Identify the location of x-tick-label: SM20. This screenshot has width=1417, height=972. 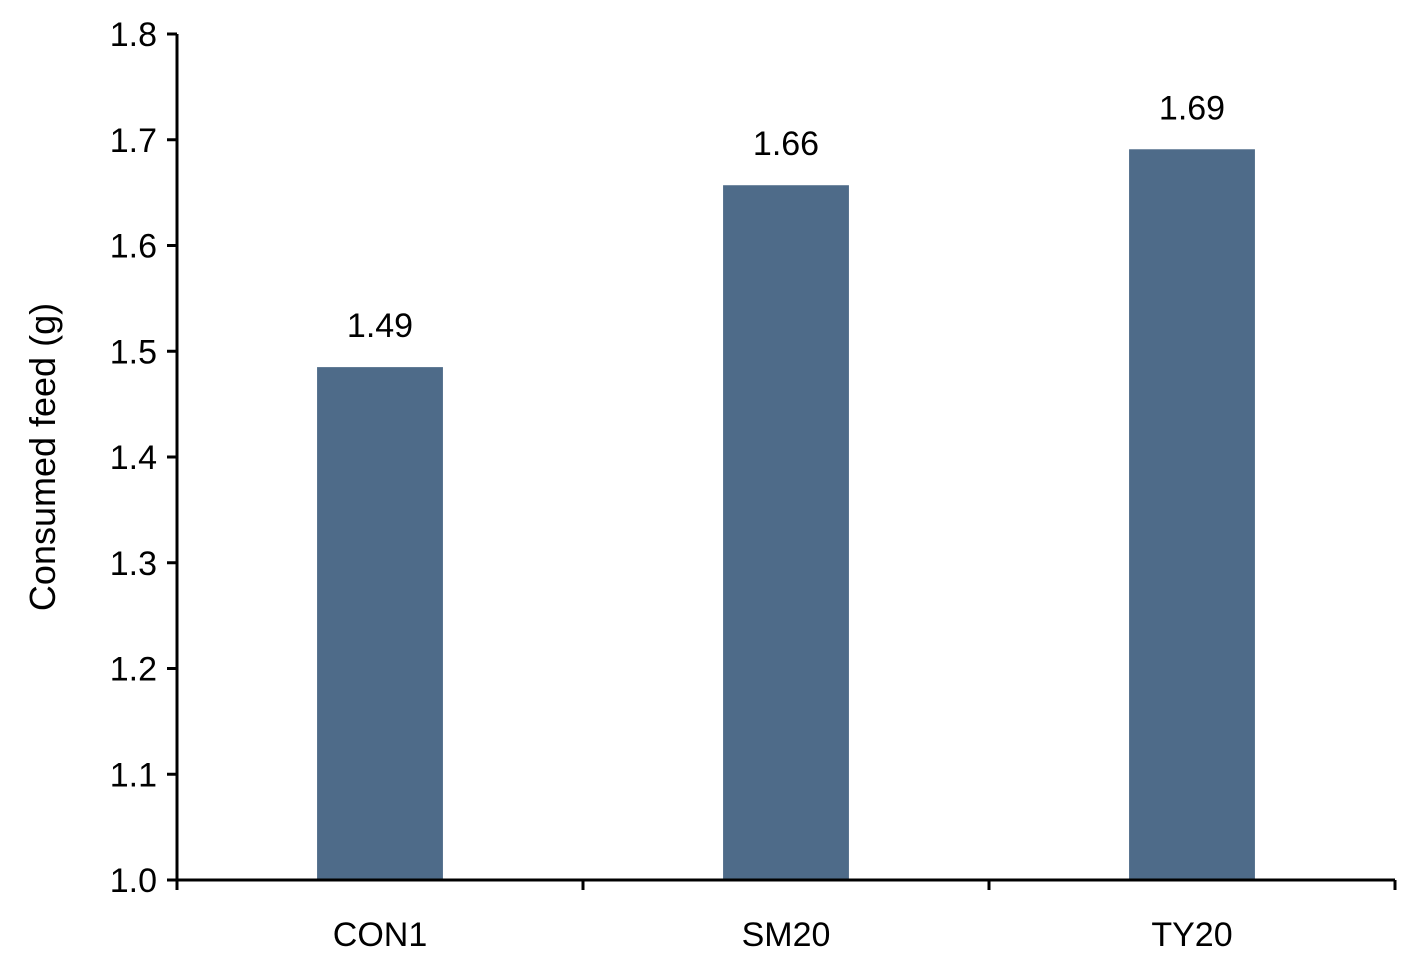
(786, 935).